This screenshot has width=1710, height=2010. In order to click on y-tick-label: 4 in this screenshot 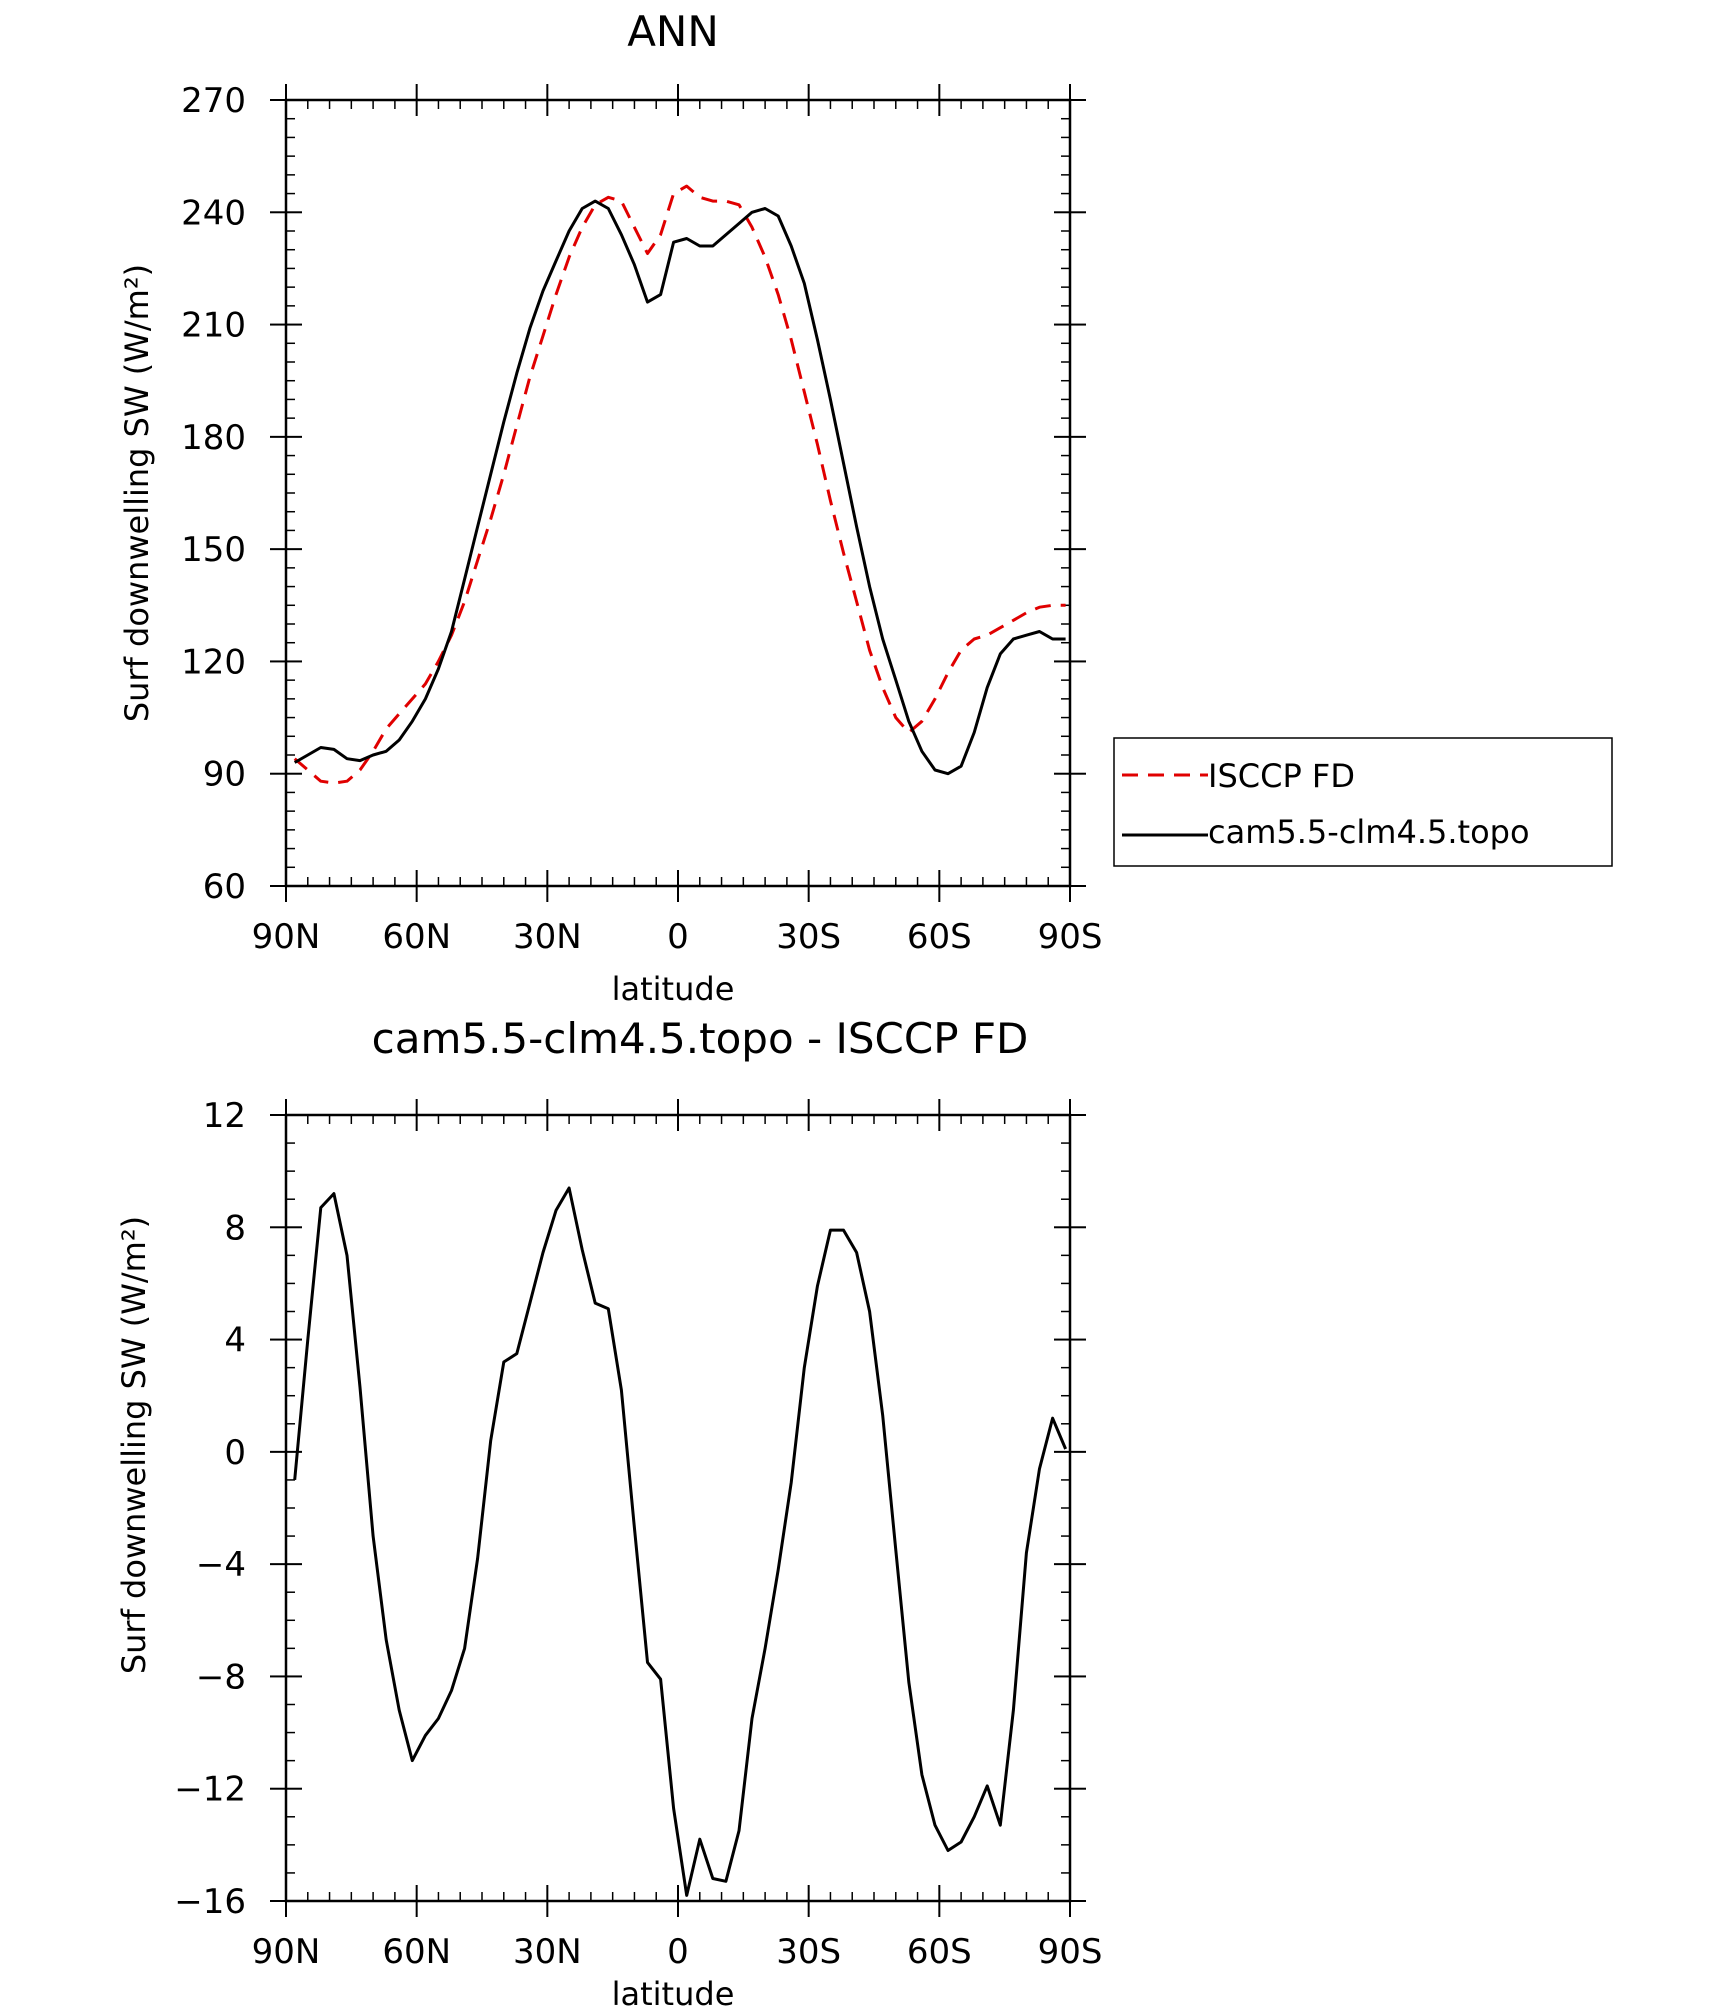, I will do `click(235, 1341)`.